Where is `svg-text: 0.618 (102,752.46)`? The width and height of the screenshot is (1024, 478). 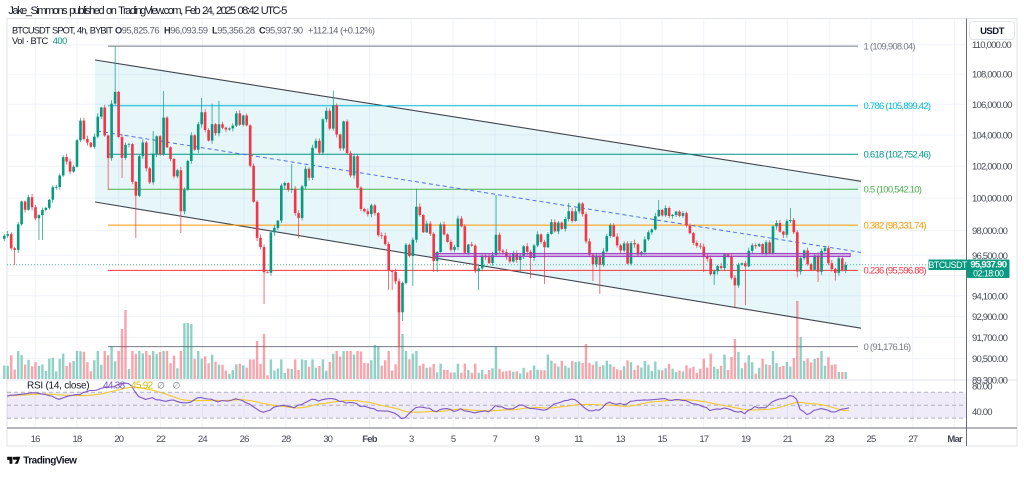 svg-text: 0.618 (102,752.46) is located at coordinates (897, 155).